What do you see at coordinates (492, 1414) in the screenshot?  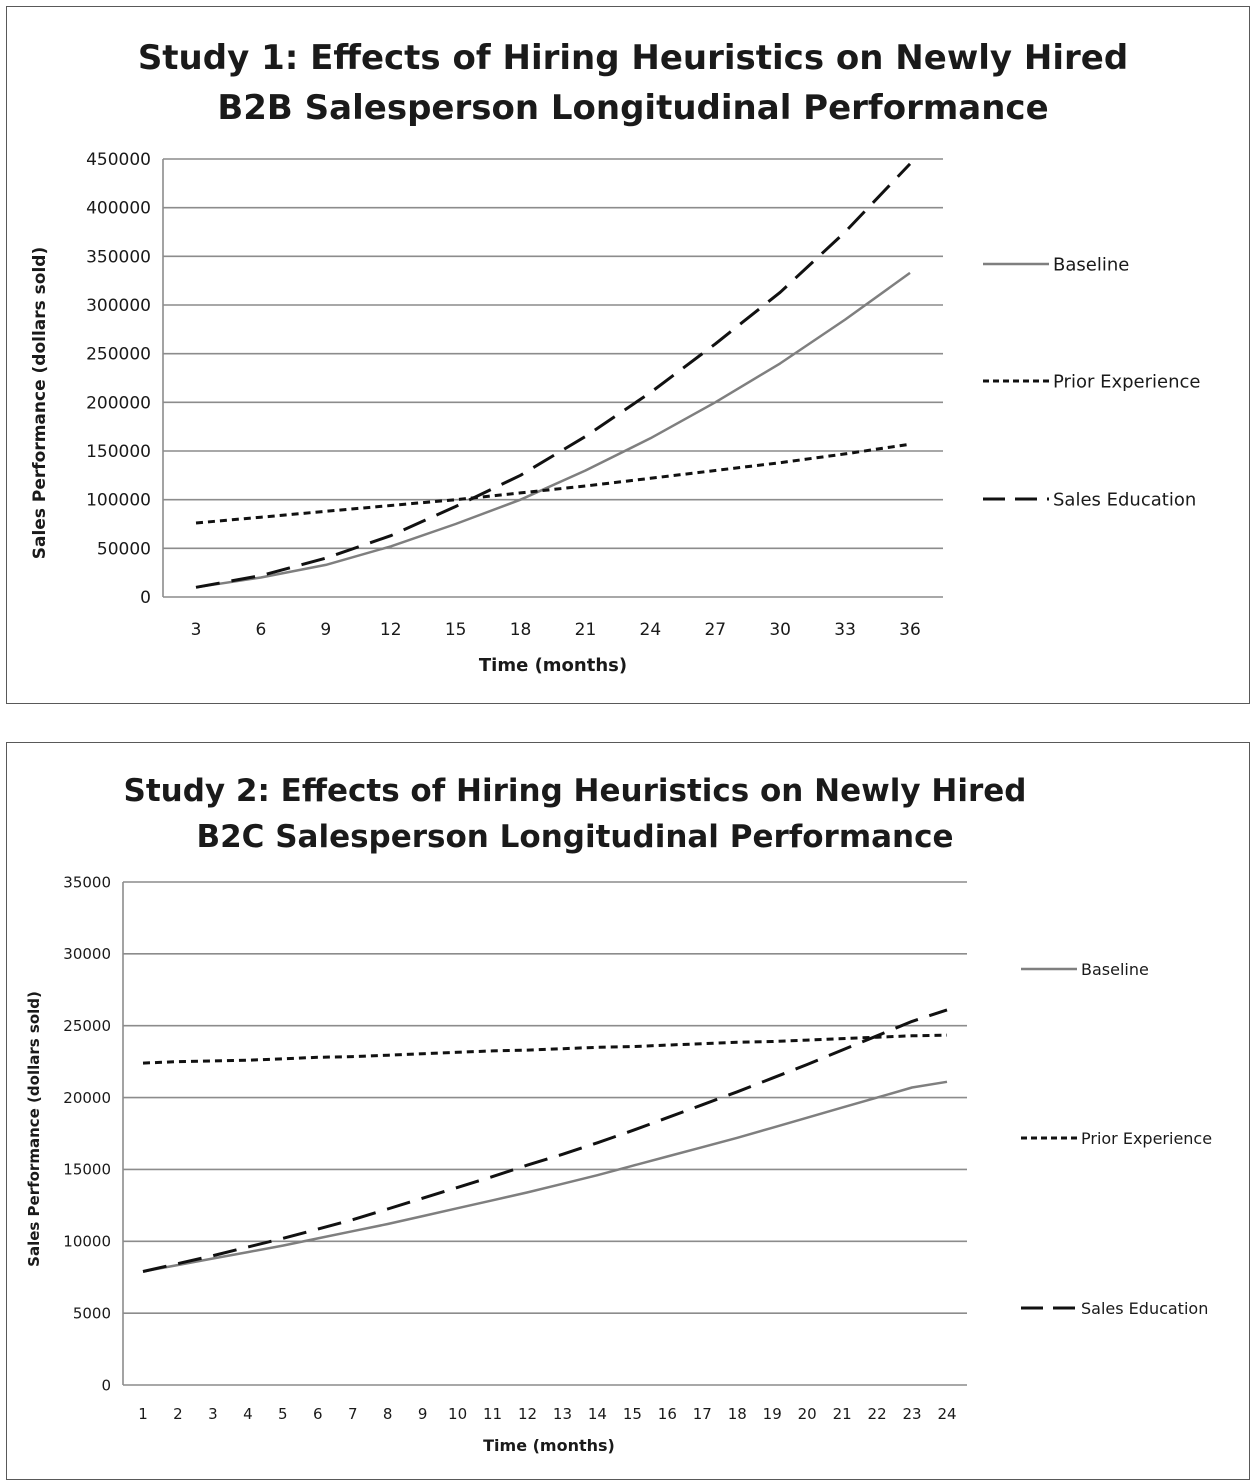 I see `x-tick-label: 11` at bounding box center [492, 1414].